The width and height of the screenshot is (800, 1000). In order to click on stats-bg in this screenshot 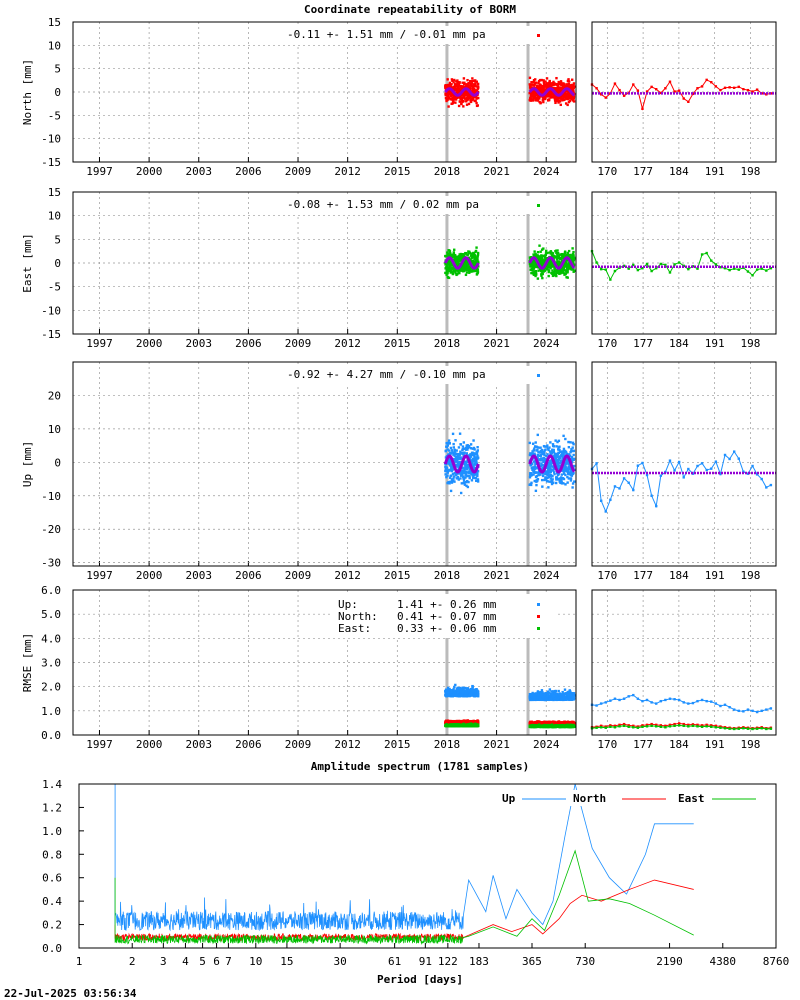, I will do `click(418, 35)`.